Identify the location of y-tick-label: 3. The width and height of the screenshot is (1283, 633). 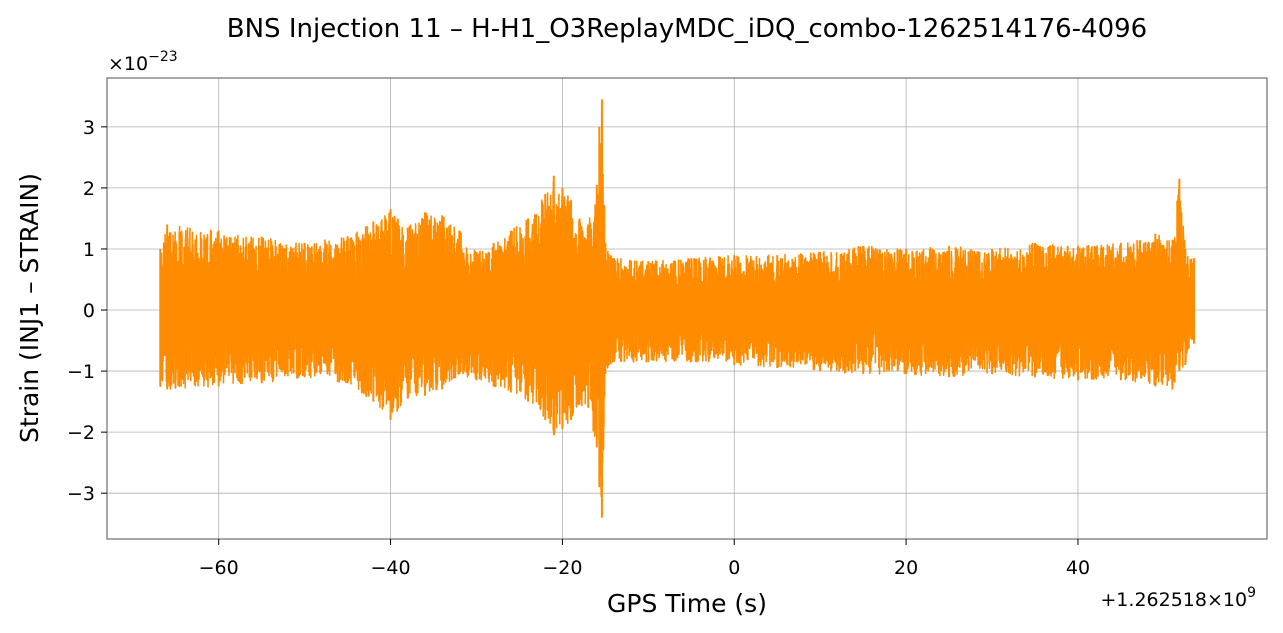
(89, 128).